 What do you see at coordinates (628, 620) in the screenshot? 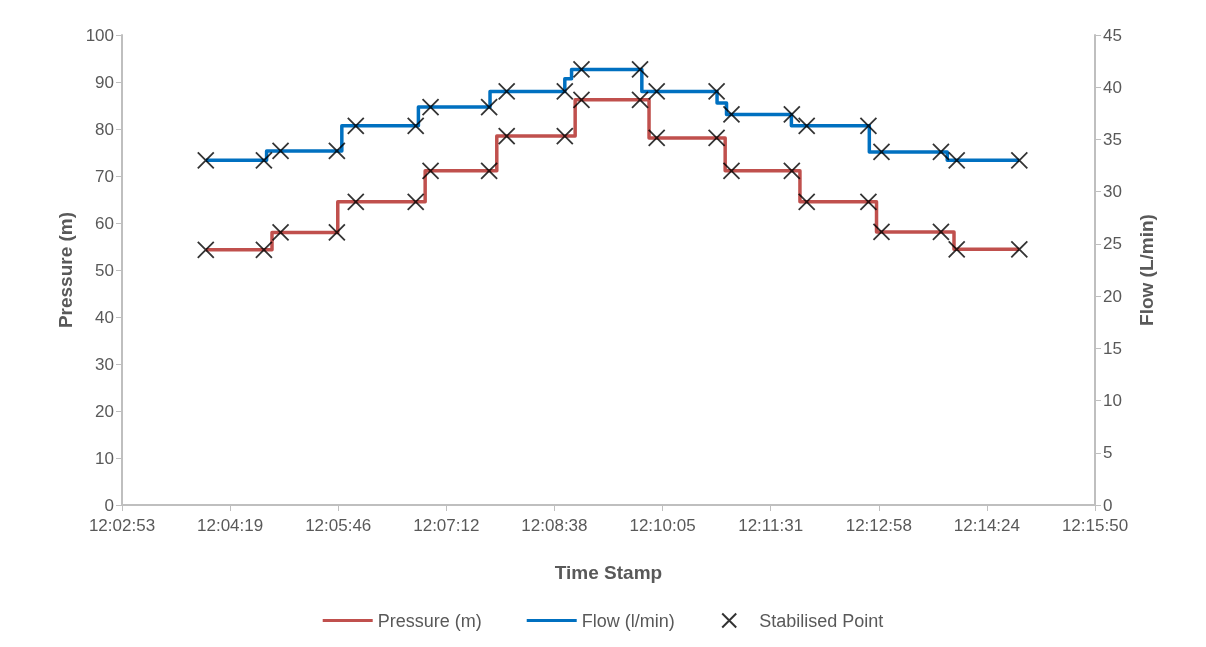
I see `legend-label: Flow (l/min)` at bounding box center [628, 620].